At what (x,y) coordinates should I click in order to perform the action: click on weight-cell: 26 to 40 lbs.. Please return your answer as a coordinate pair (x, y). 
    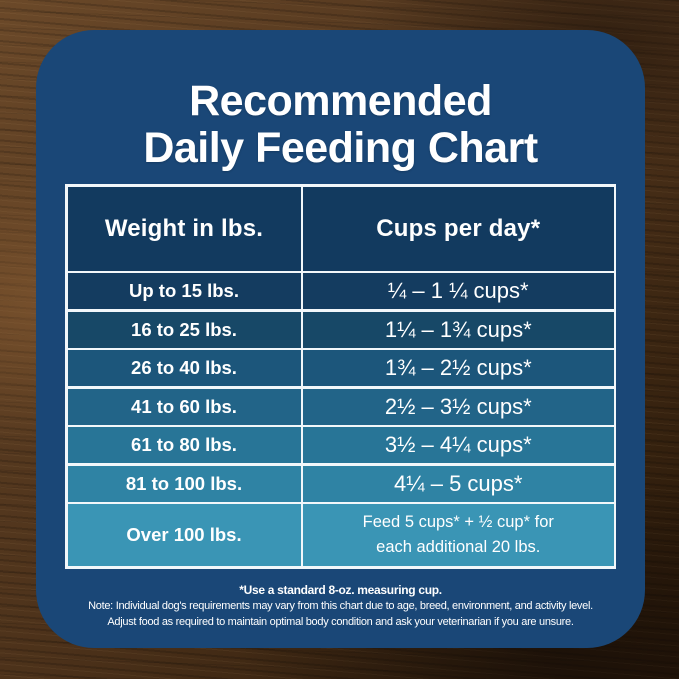
    Looking at the image, I should click on (184, 368).